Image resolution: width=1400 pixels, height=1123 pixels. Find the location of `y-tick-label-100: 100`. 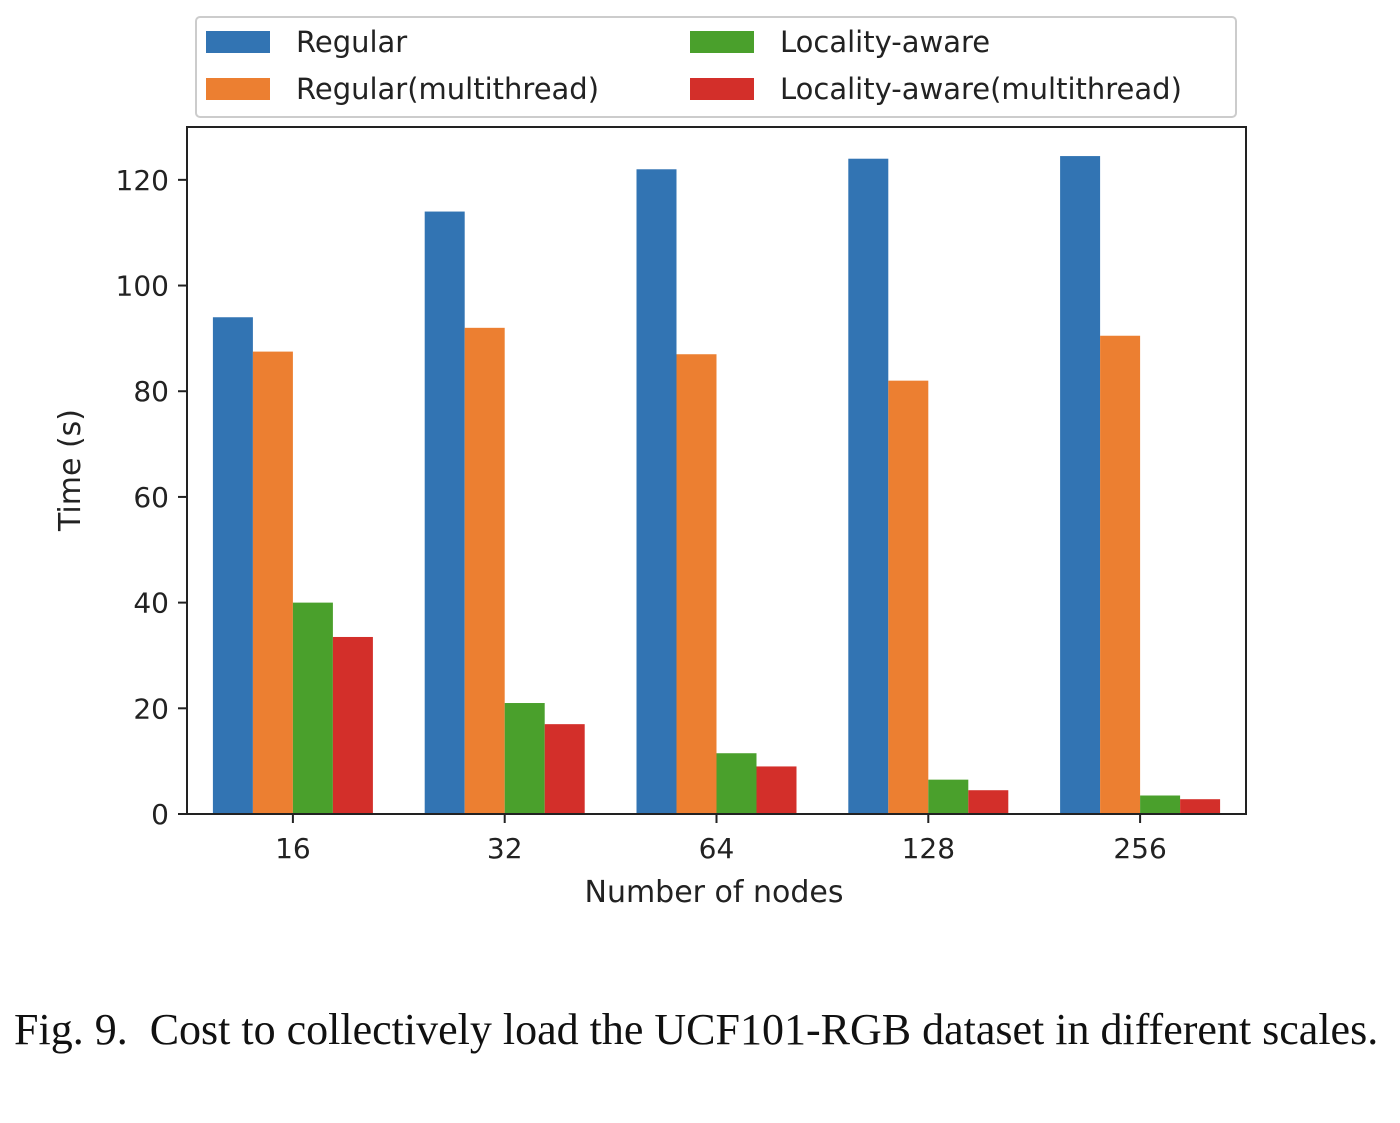

y-tick-label-100: 100 is located at coordinates (142, 286).